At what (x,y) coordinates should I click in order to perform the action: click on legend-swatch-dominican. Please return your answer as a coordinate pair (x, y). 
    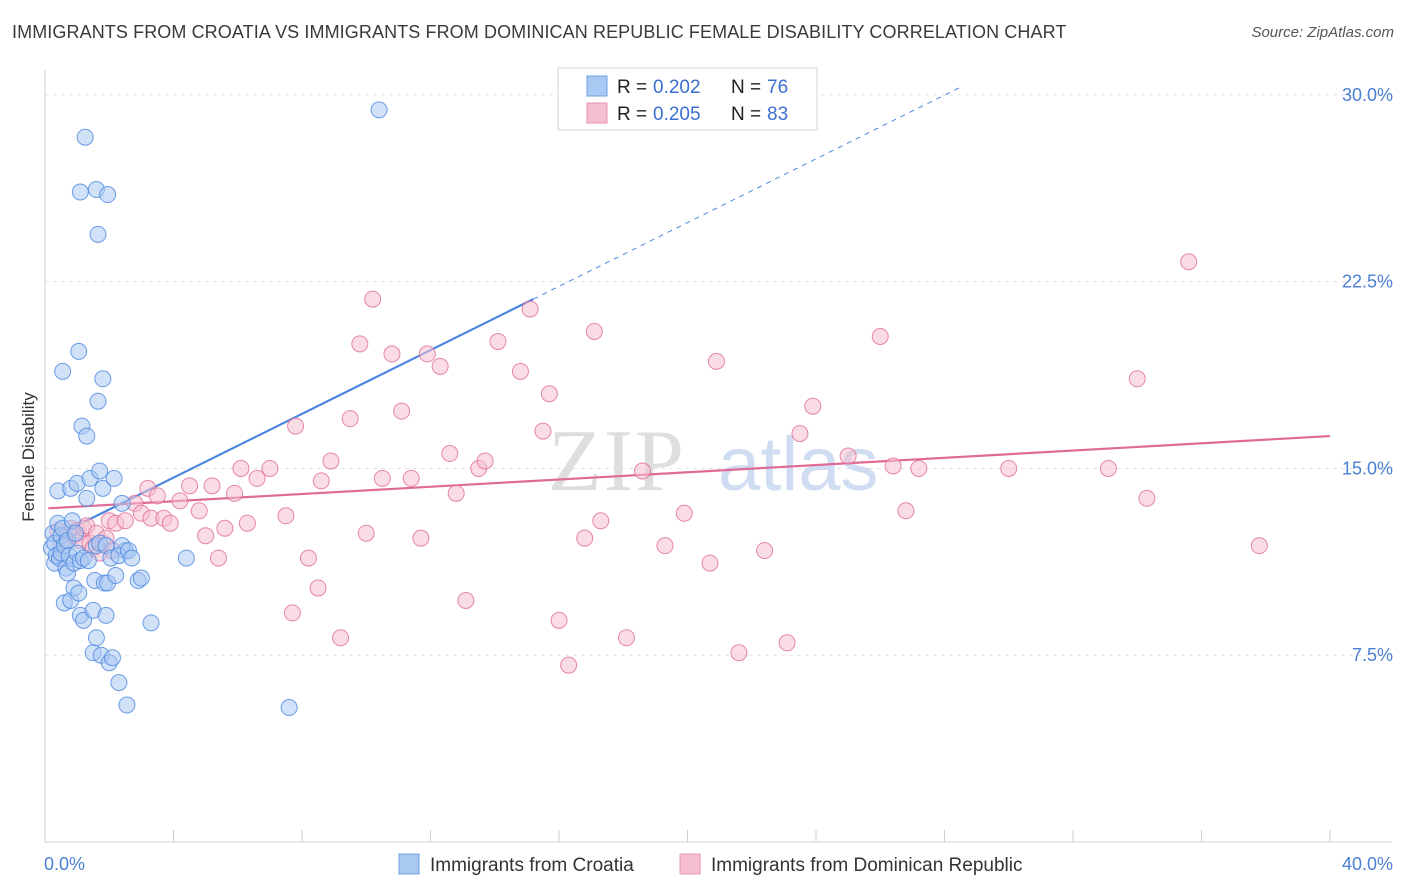
    Looking at the image, I should click on (690, 864).